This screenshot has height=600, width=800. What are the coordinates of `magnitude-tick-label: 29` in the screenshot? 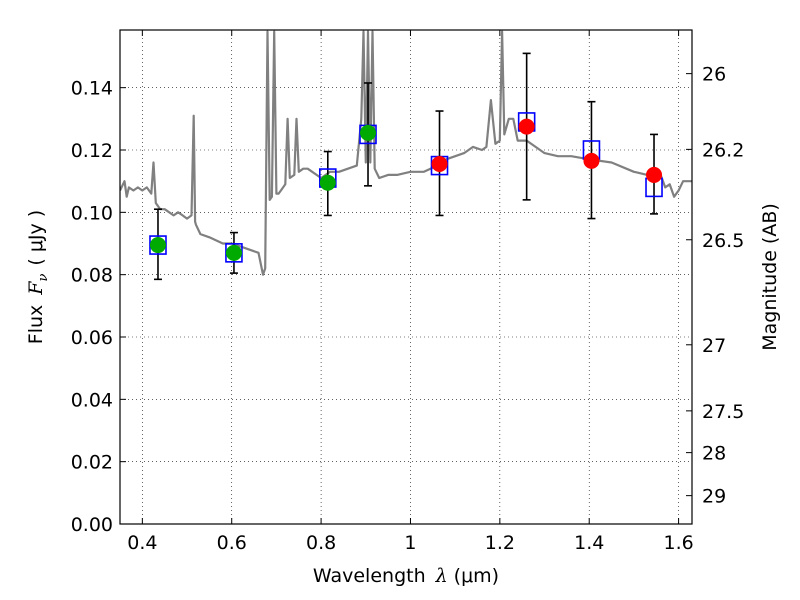 It's located at (714, 497).